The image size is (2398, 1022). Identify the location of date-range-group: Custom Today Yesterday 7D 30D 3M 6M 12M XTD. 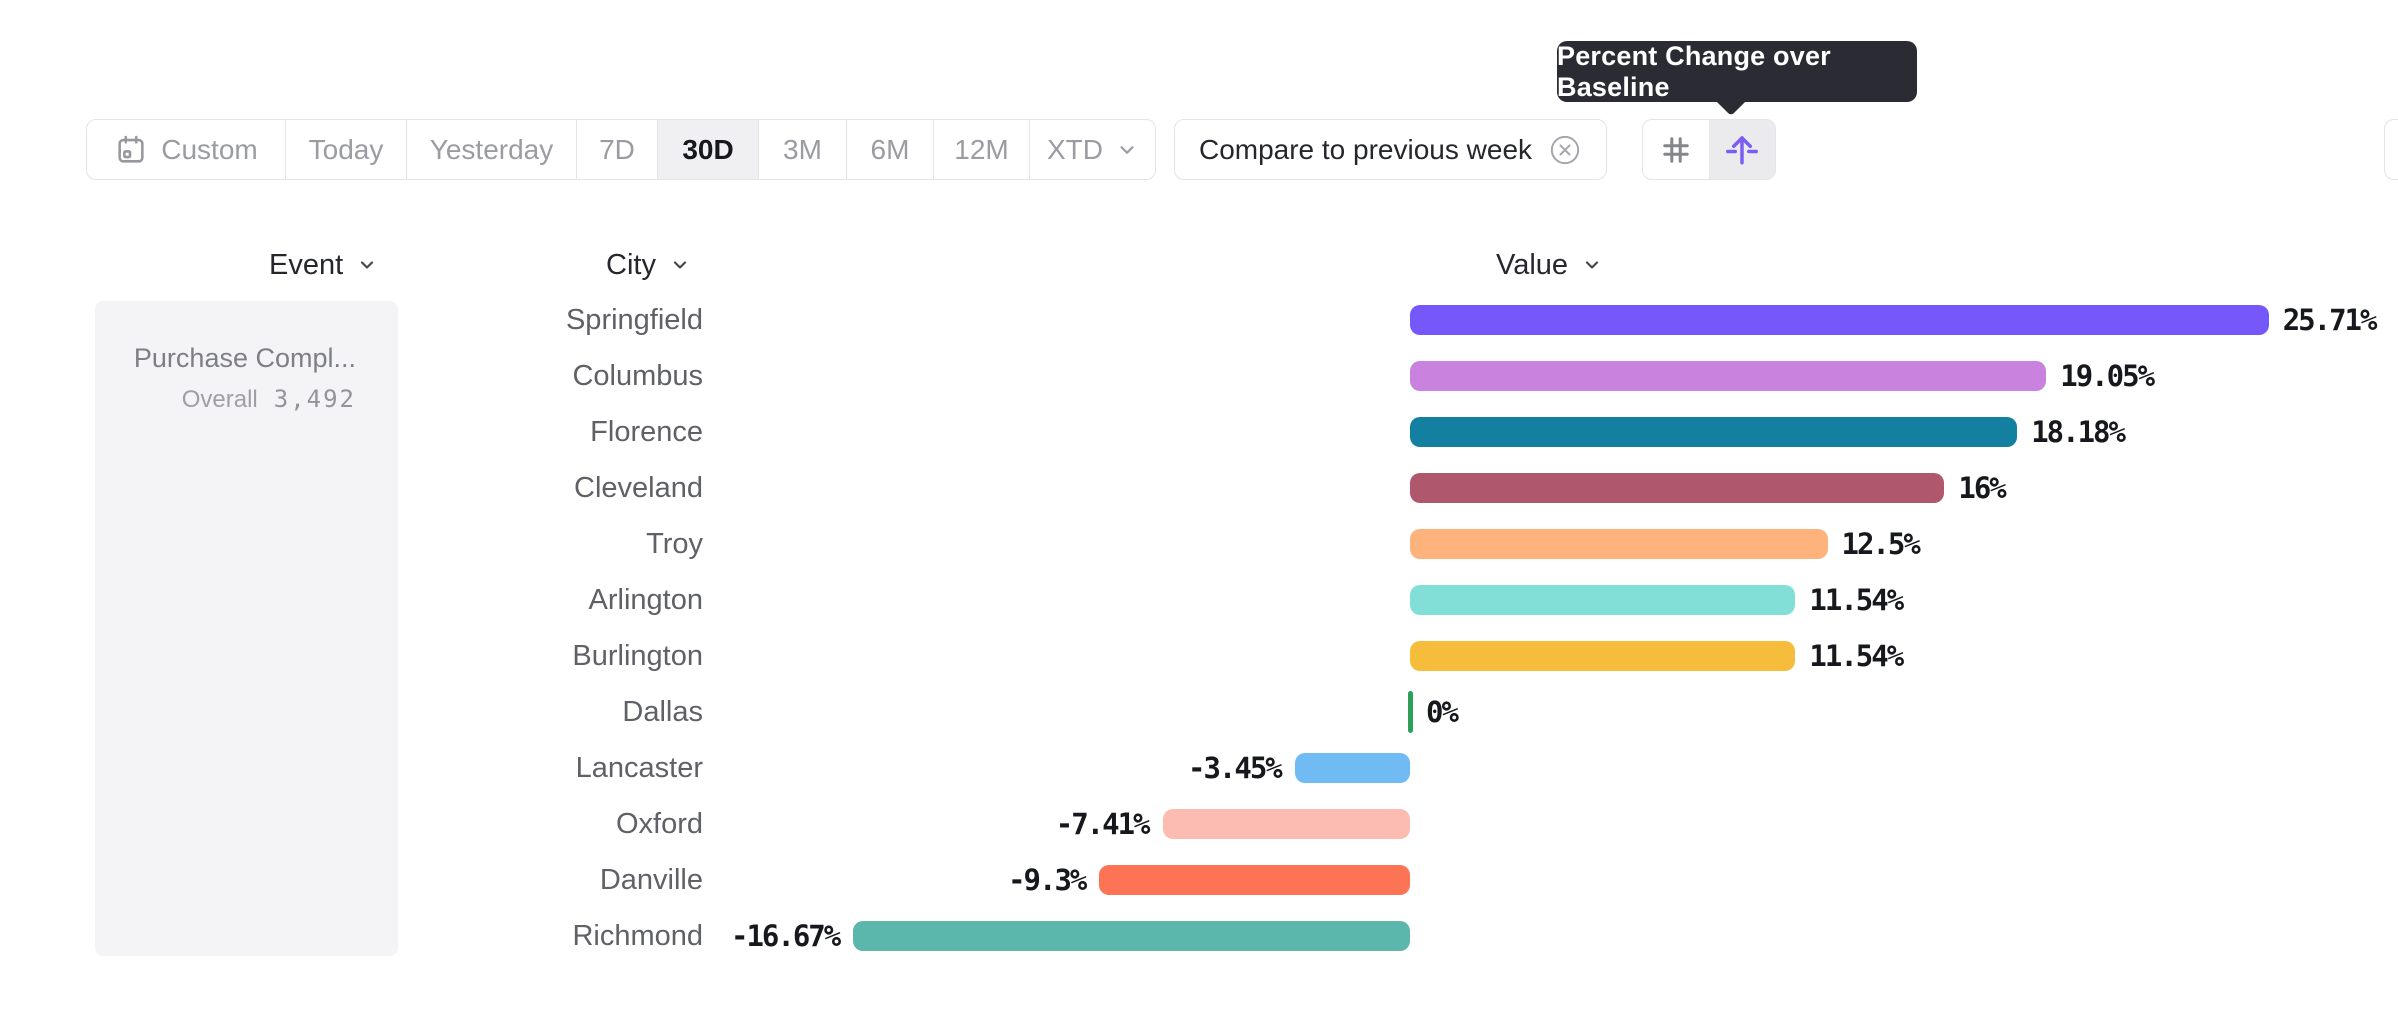
(621, 149).